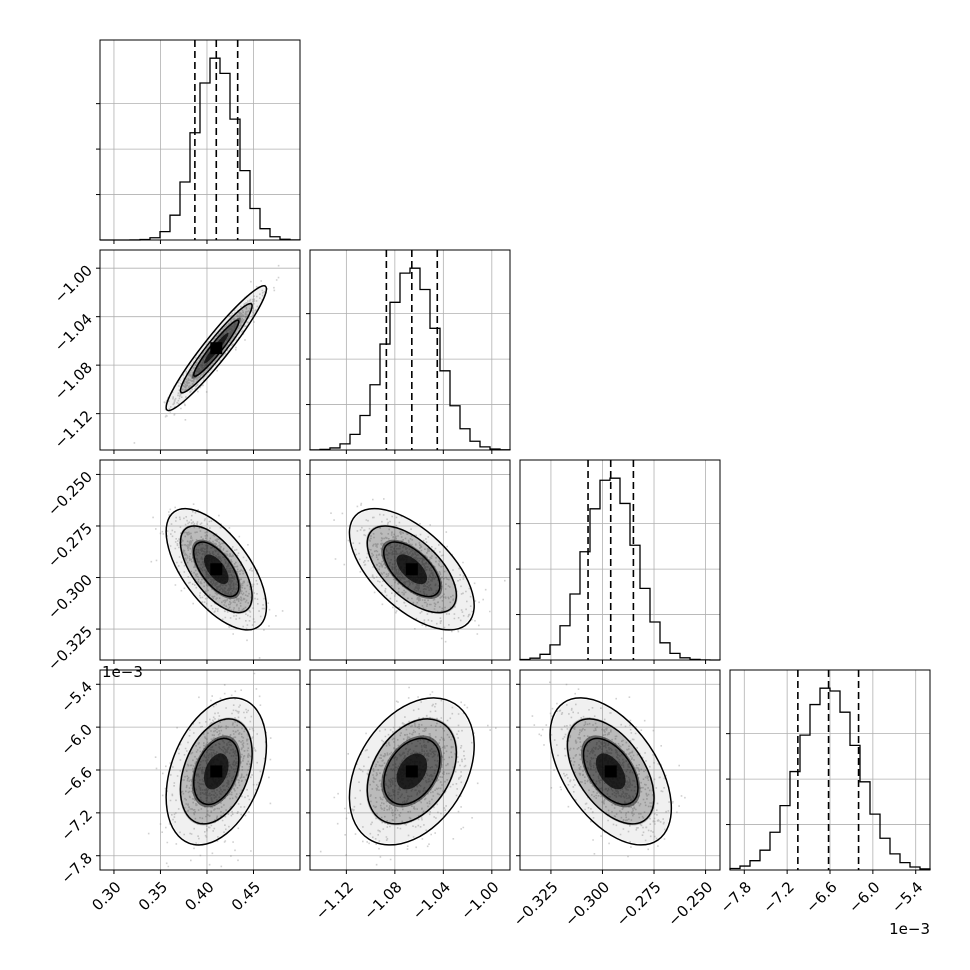  Describe the element at coordinates (736, 897) in the screenshot. I see `x-tick-label: −7.8` at that location.